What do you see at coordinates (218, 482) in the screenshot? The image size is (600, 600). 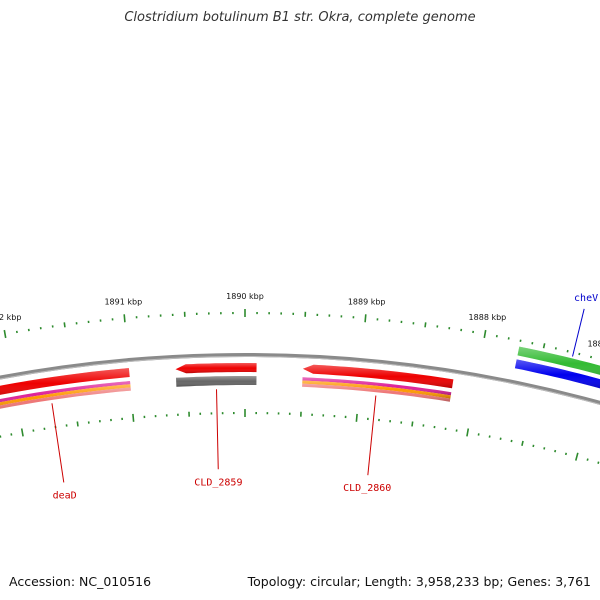 I see `gene-label: CLD_2859` at bounding box center [218, 482].